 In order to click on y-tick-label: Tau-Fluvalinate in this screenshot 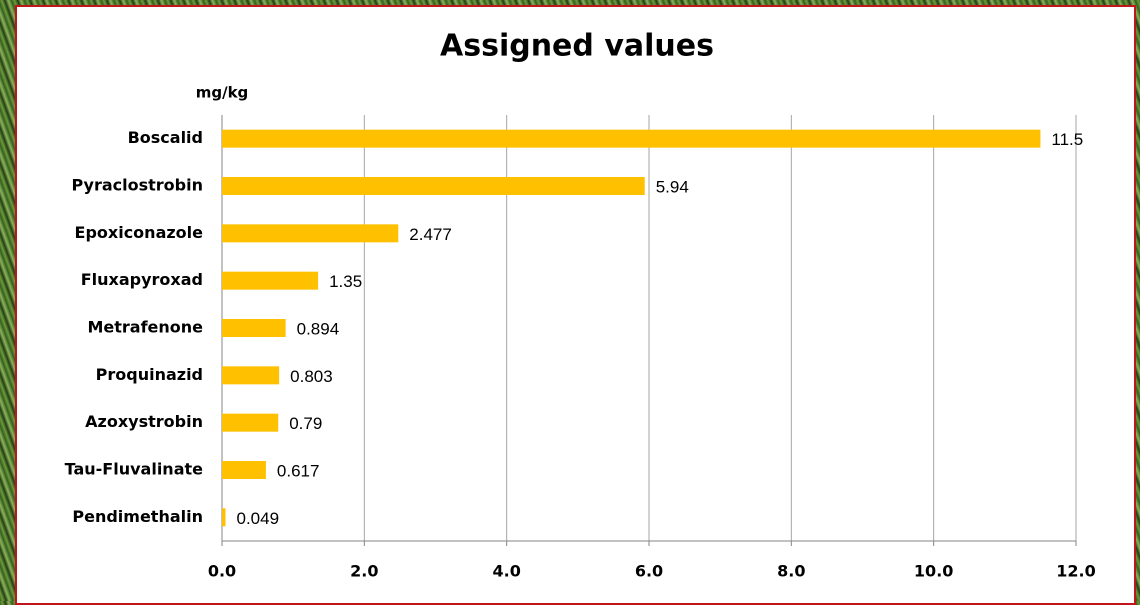, I will do `click(134, 469)`.